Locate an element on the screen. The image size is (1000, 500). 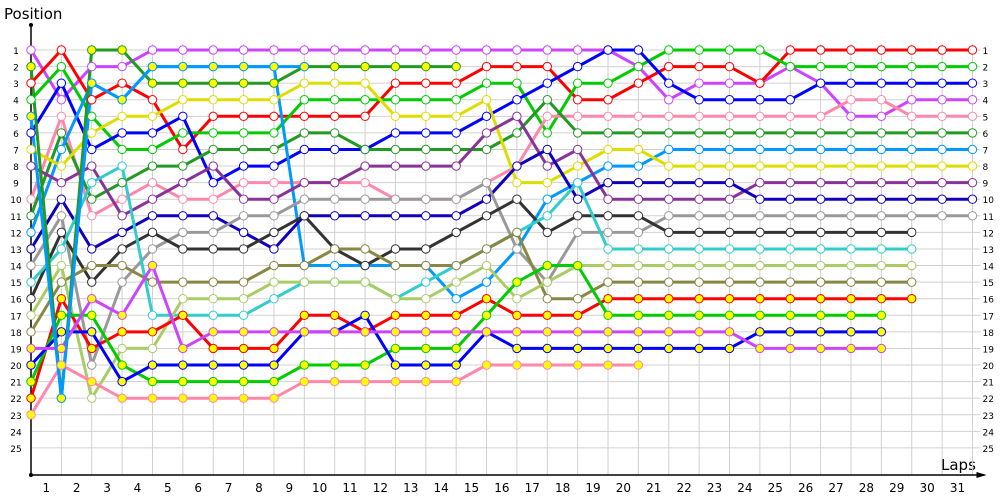
y-tick-left: 15 is located at coordinates (15, 284).